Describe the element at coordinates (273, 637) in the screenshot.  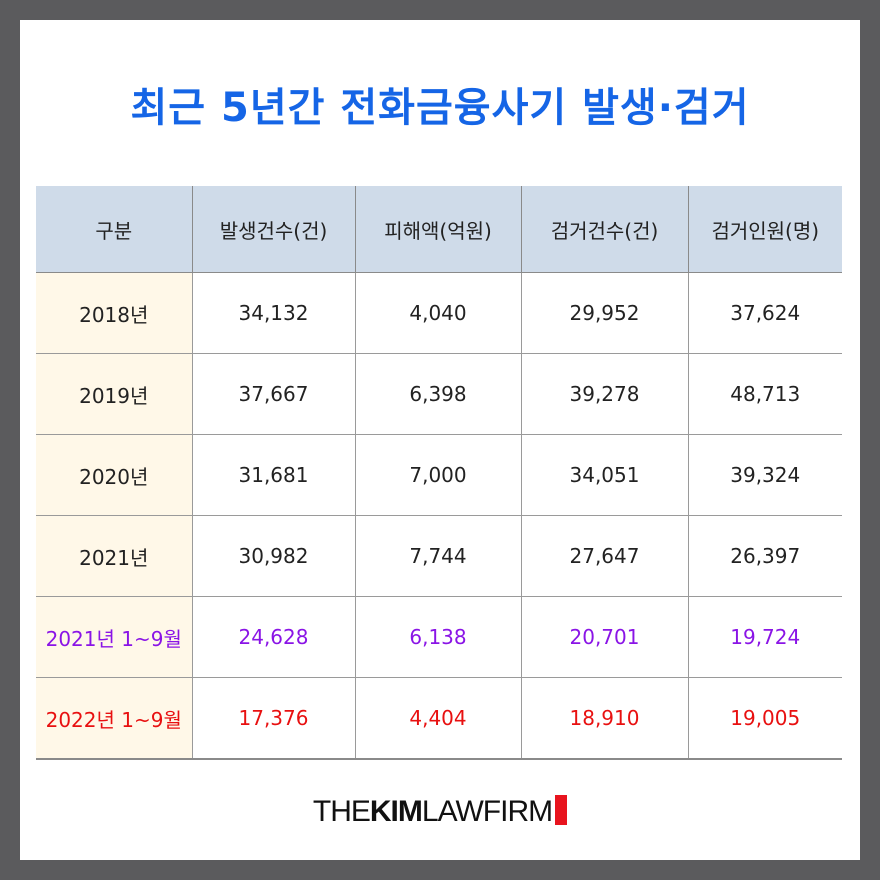
I see `cell-occurrences: 24,628` at that location.